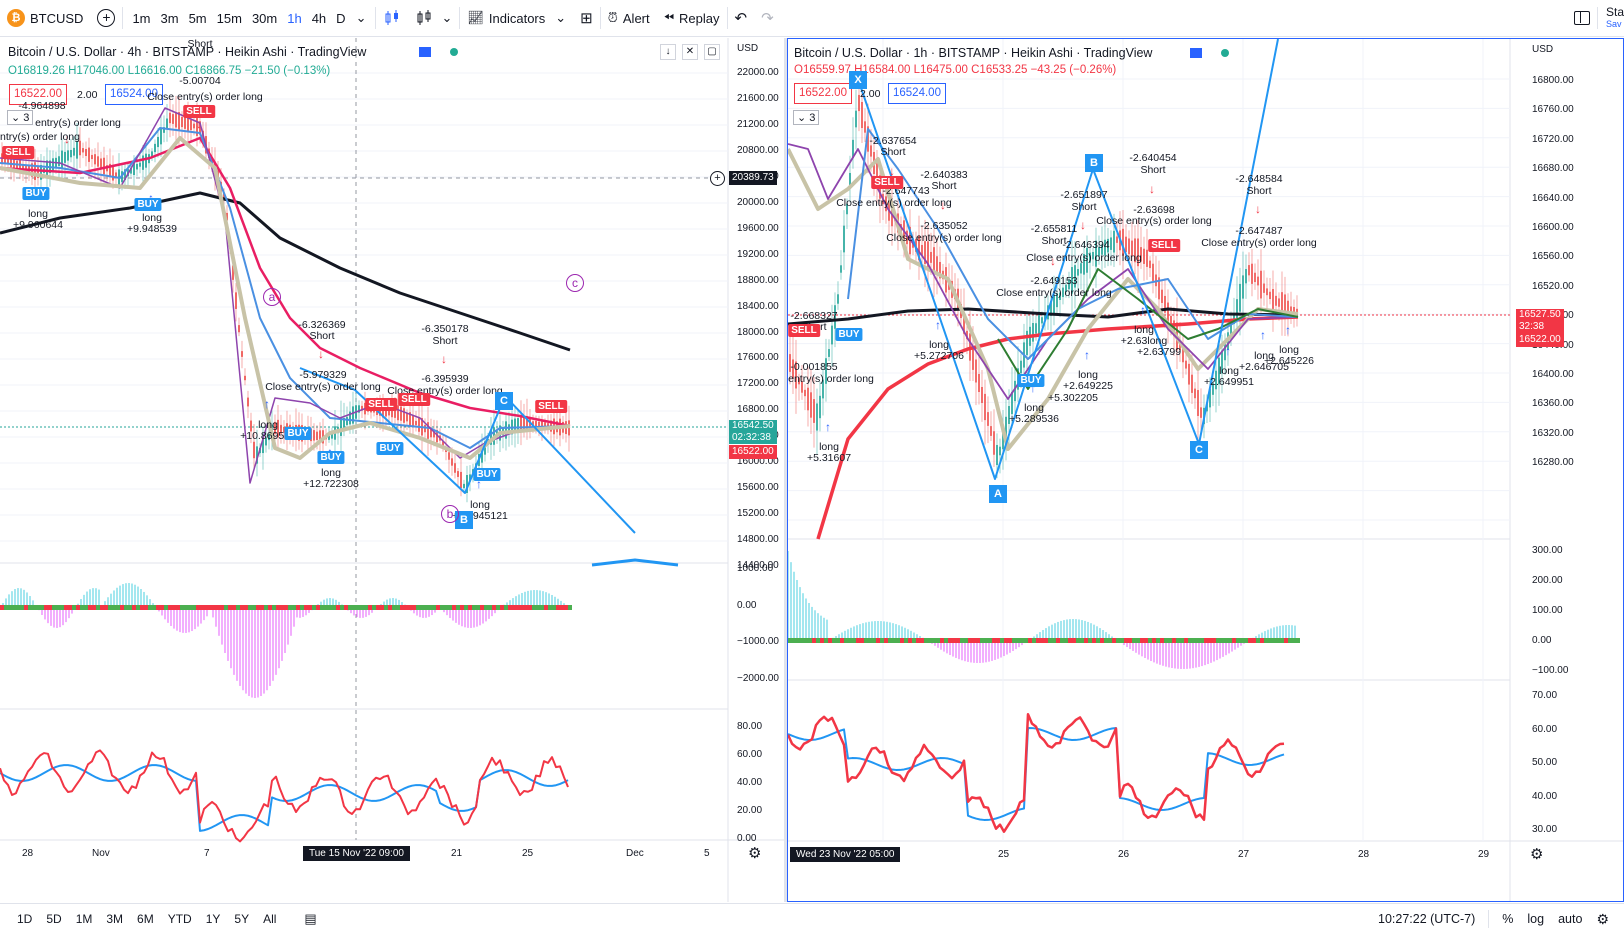 The image size is (1624, 934). Describe the element at coordinates (1611, 18) in the screenshot. I see `save-layout-button: Sta Sav` at that location.